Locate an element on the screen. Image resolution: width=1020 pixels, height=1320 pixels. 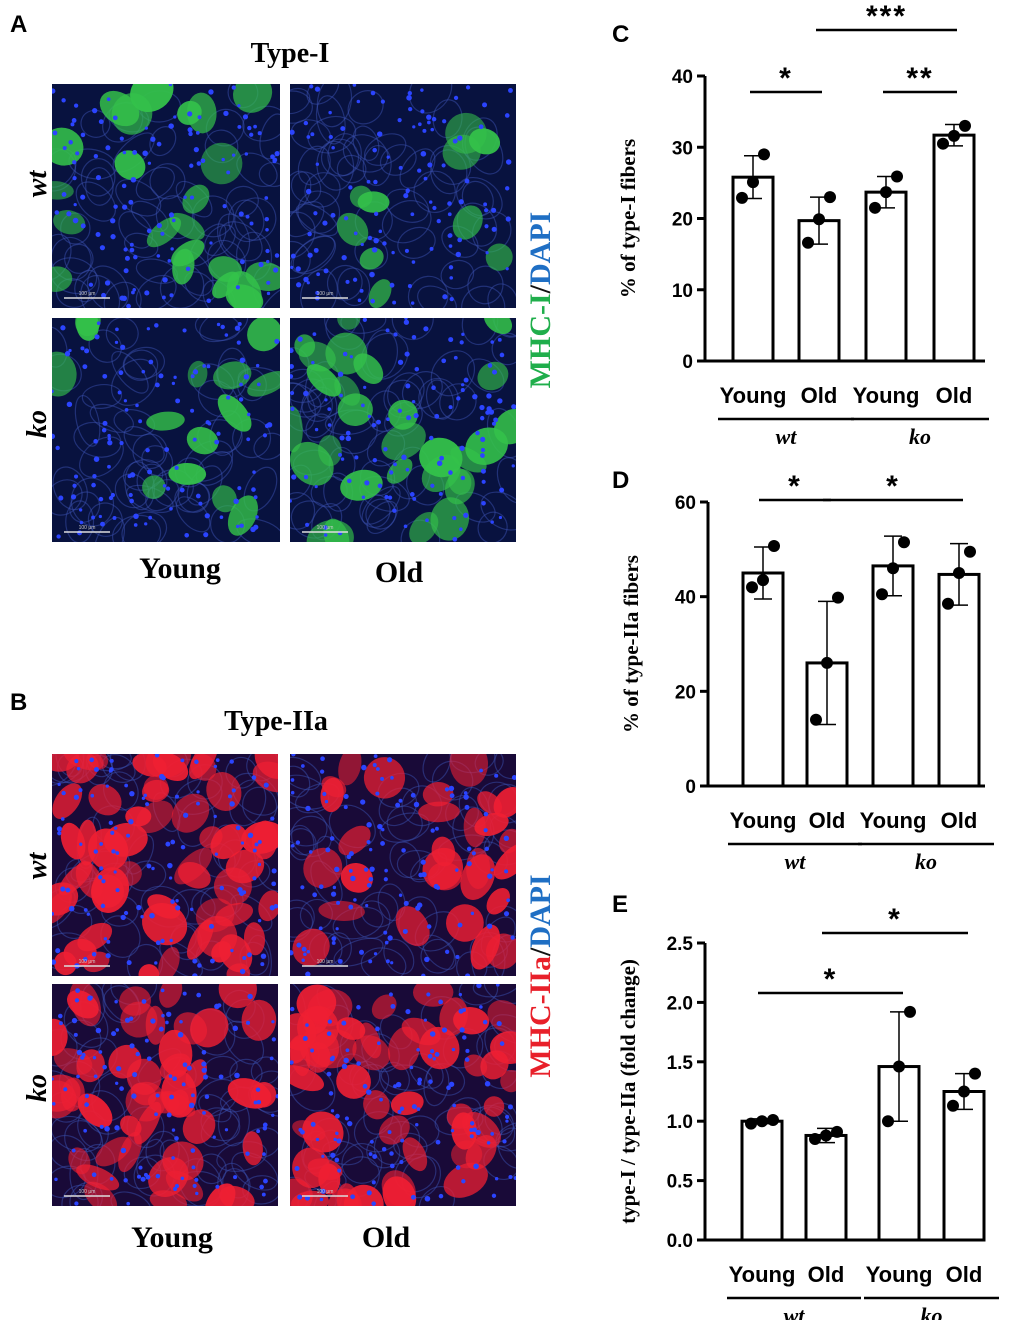
y-tick-label: 20 is located at coordinates (685, 692).